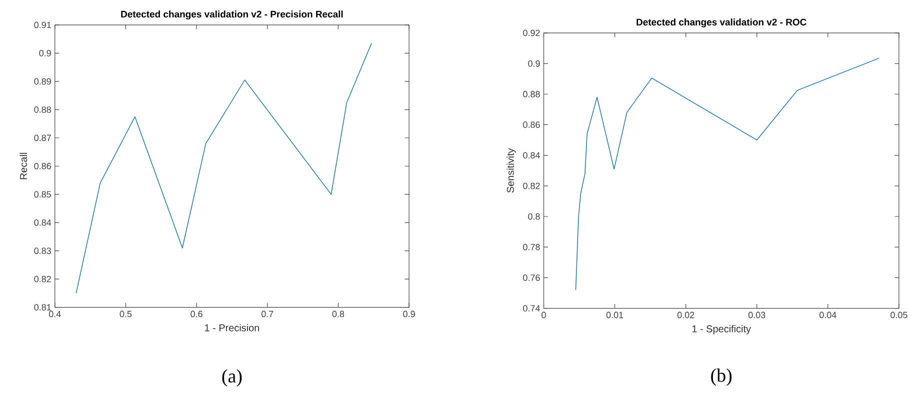 This screenshot has height=399, width=911. Describe the element at coordinates (721, 329) in the screenshot. I see `x-axis-title: 1 - Specificity` at that location.